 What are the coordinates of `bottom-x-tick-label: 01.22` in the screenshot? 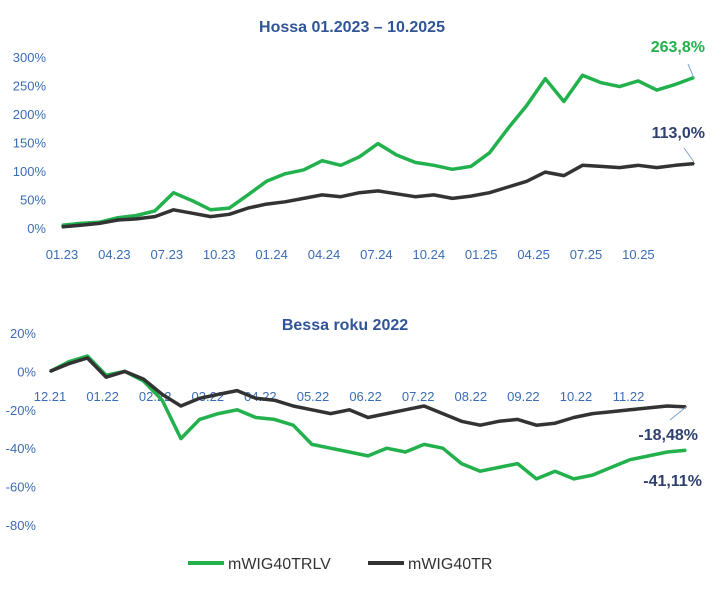 It's located at (102, 396).